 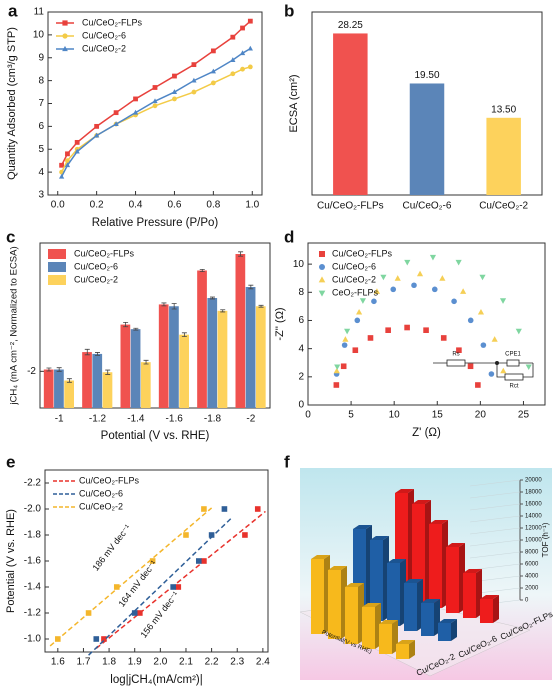 I want to click on panel-label: b, so click(x=289, y=10).